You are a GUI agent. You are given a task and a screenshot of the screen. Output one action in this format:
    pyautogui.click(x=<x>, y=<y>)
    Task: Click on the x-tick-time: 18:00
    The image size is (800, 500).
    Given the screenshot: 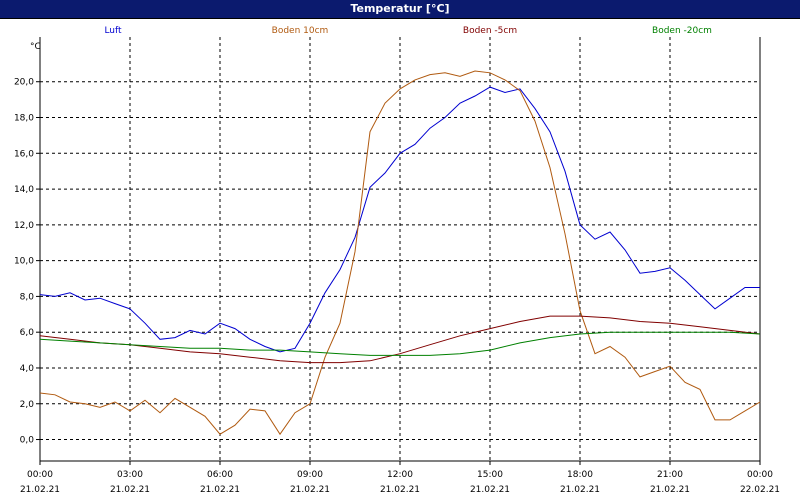 What is the action you would take?
    pyautogui.click(x=580, y=475)
    